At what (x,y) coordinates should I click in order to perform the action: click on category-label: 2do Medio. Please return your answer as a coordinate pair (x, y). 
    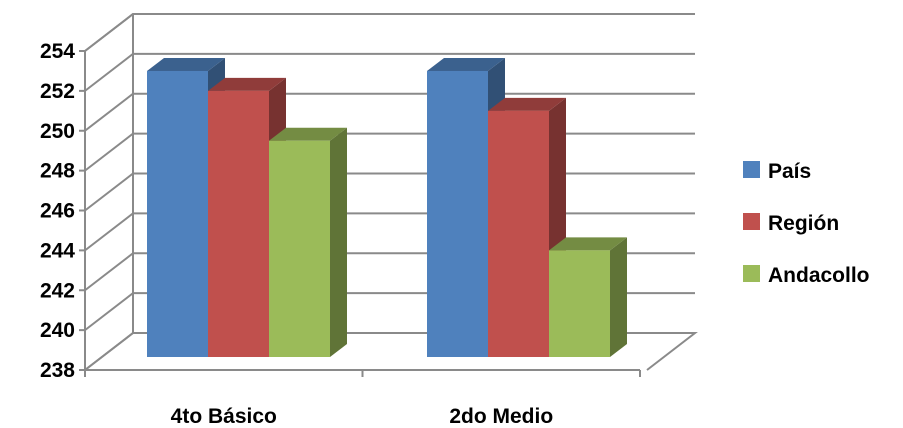
    Looking at the image, I should click on (501, 416).